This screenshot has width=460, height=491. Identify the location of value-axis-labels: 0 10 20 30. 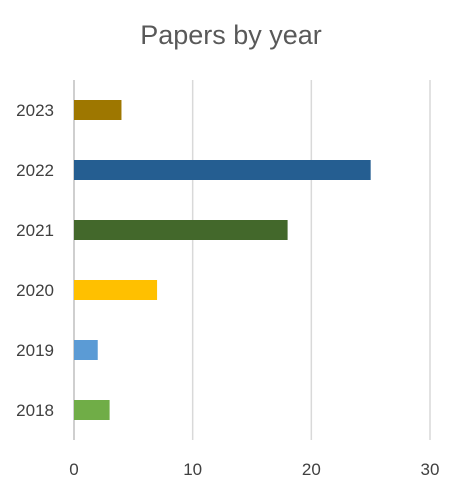
(254, 469).